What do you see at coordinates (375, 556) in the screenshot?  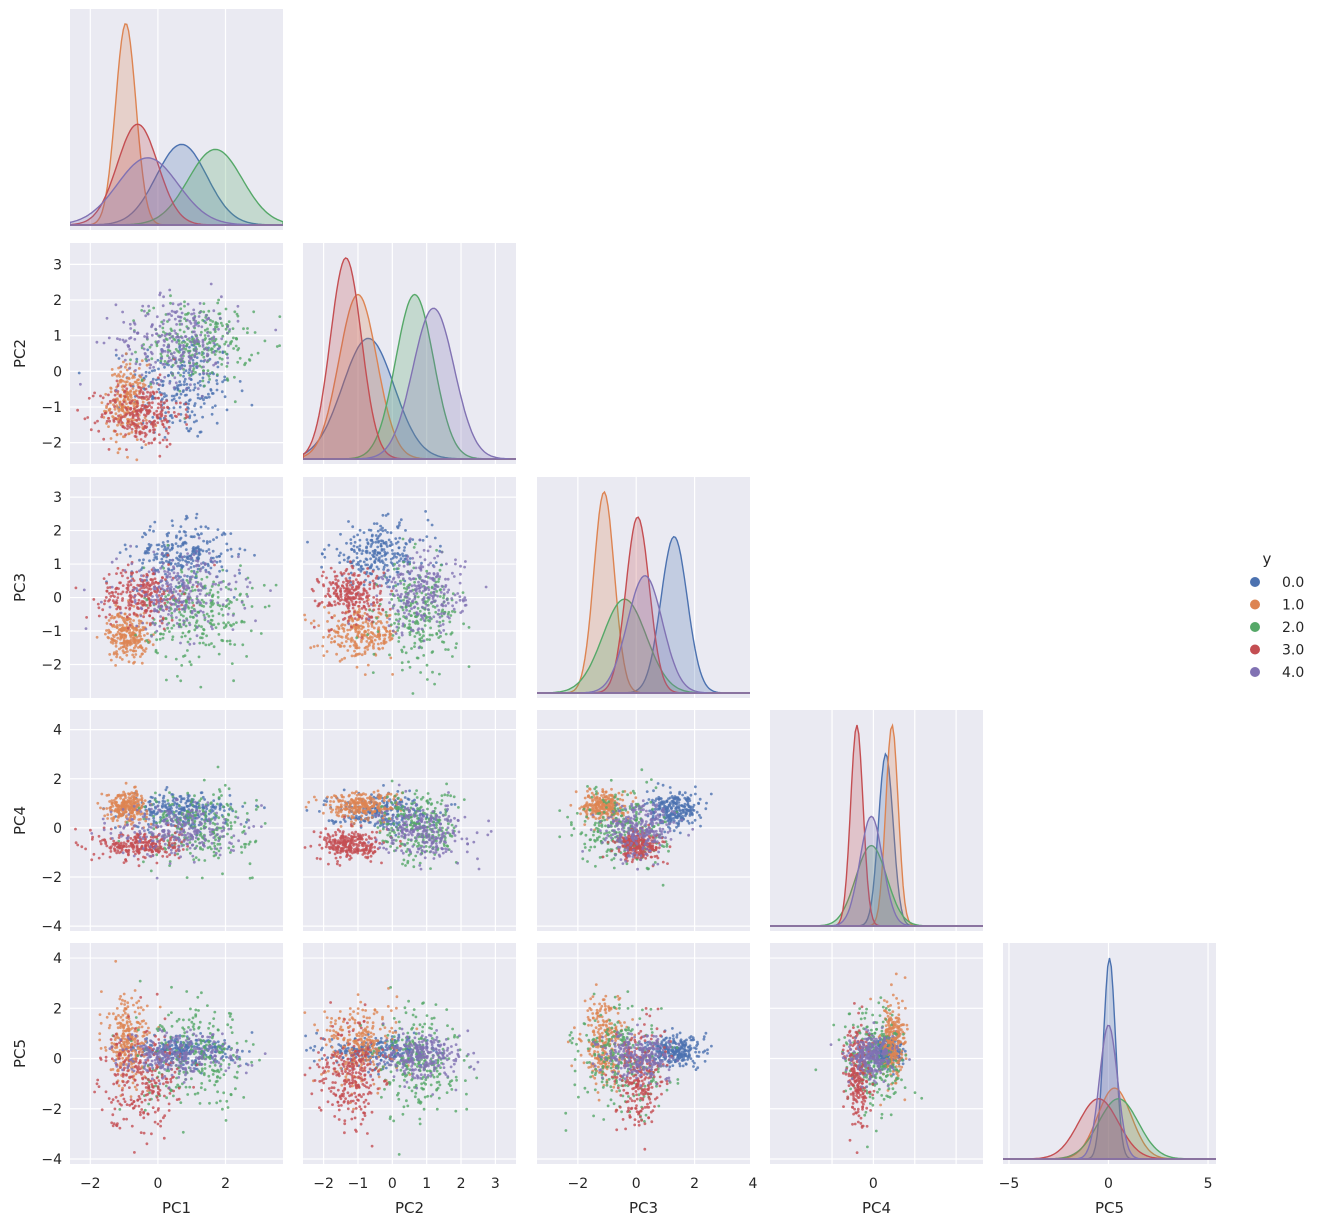 I see `scatter-series-0.0` at bounding box center [375, 556].